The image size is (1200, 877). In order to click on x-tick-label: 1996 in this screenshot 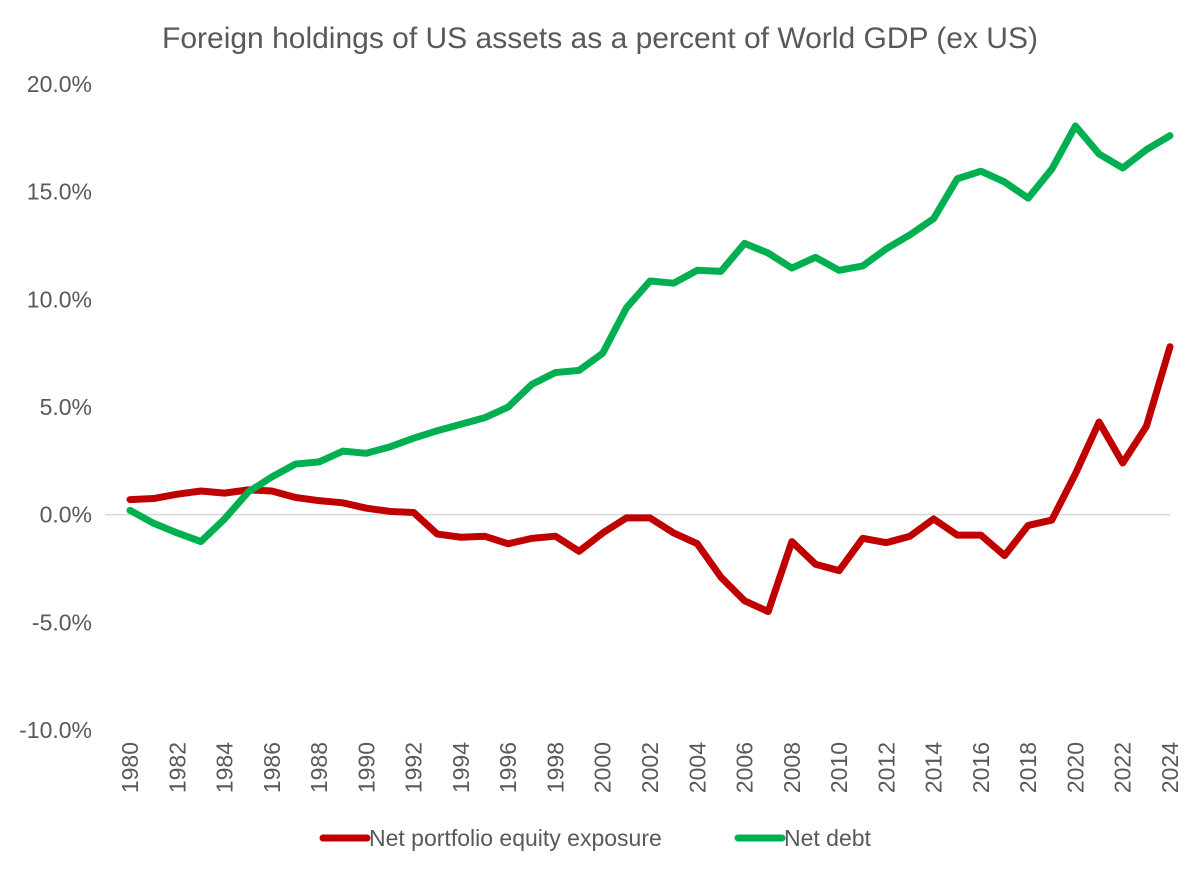, I will do `click(508, 767)`.